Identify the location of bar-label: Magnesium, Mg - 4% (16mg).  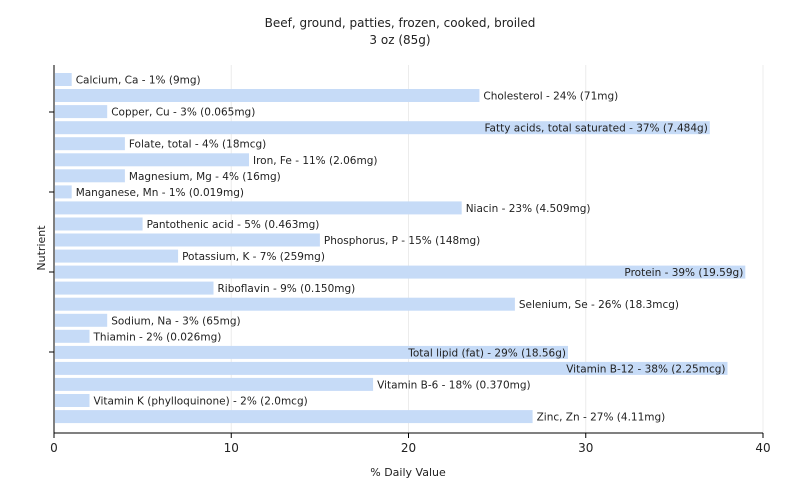
(205, 177).